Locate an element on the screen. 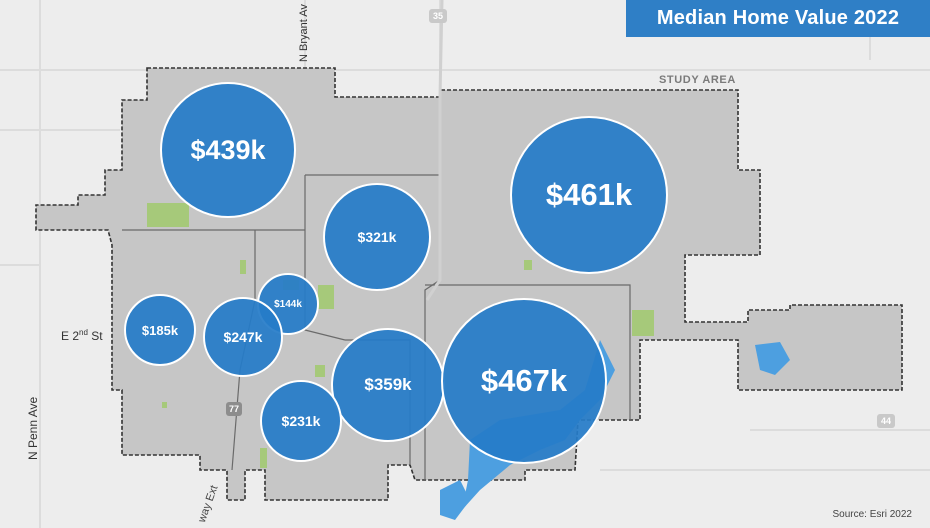  value-bubble-center-north: $321k is located at coordinates (377, 237).